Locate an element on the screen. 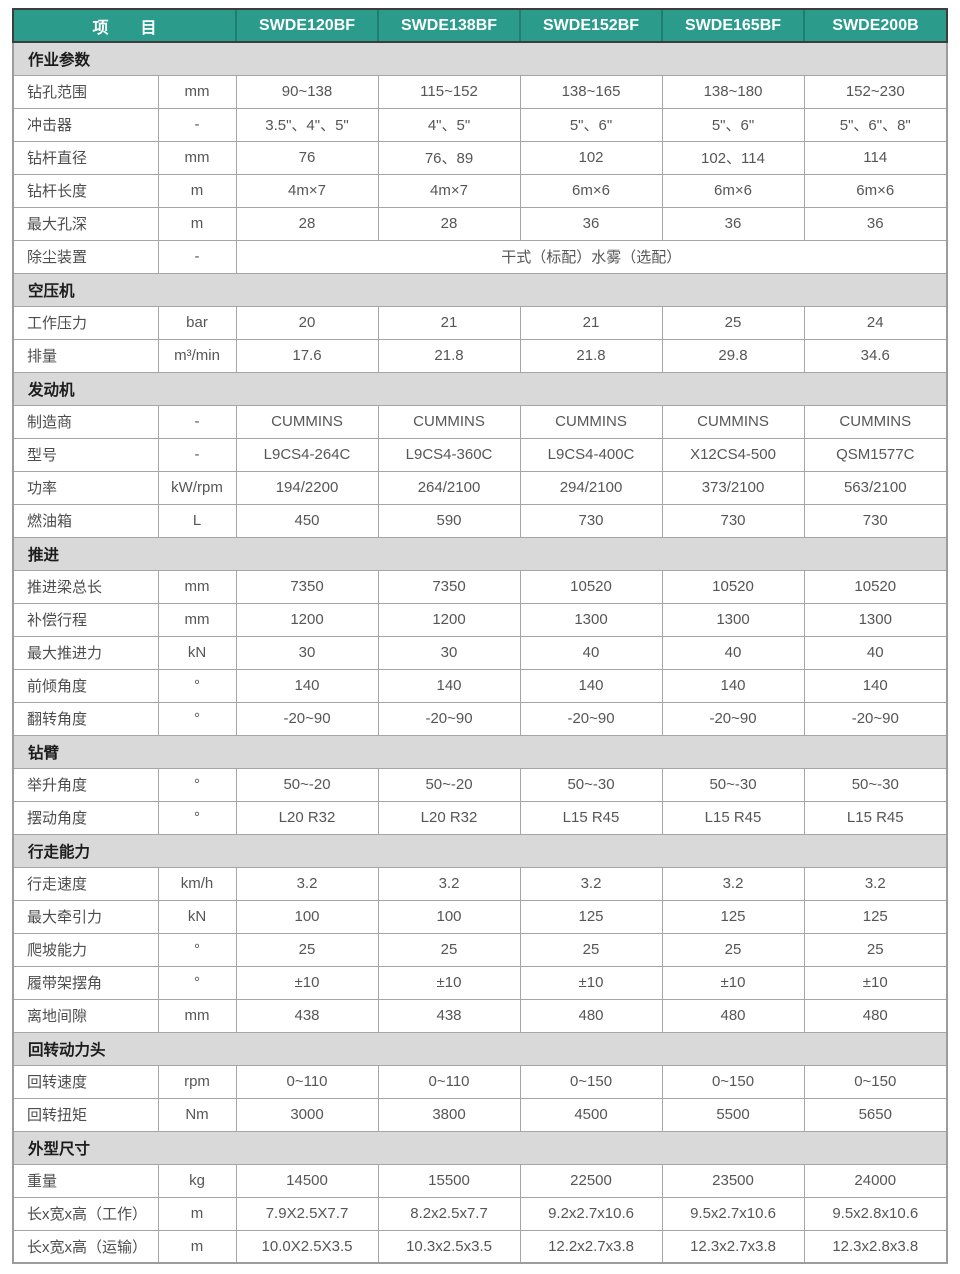  spec-row: 最大孔深 m 28 28 36 36 36 is located at coordinates (480, 223).